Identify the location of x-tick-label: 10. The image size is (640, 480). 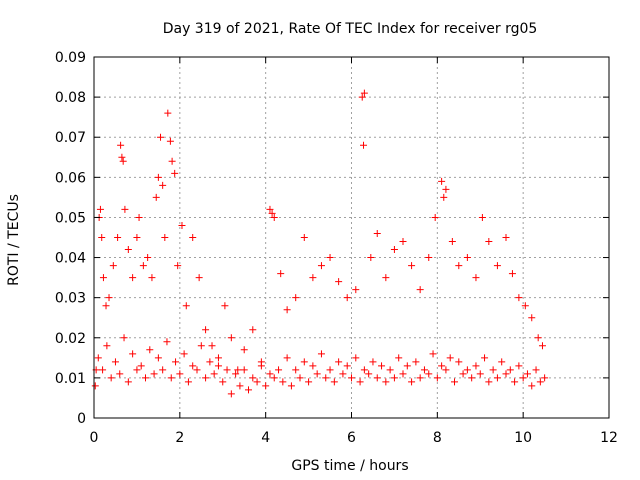
(523, 438).